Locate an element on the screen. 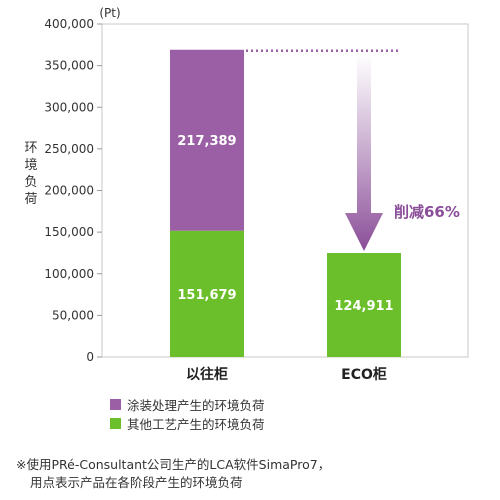 The image size is (500, 500). y-unit-label: (Pt) is located at coordinates (109, 13).